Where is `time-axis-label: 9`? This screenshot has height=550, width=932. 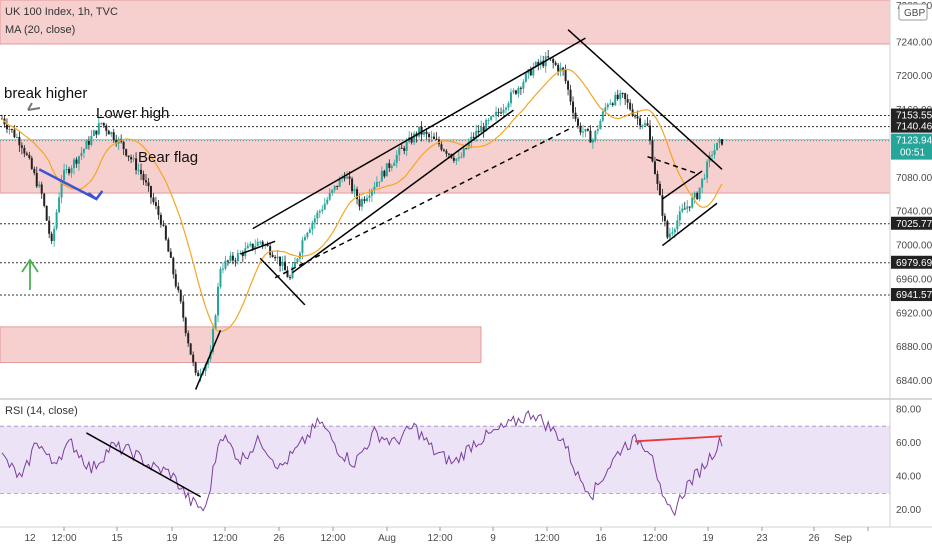
time-axis-label: 9 is located at coordinates (493, 538).